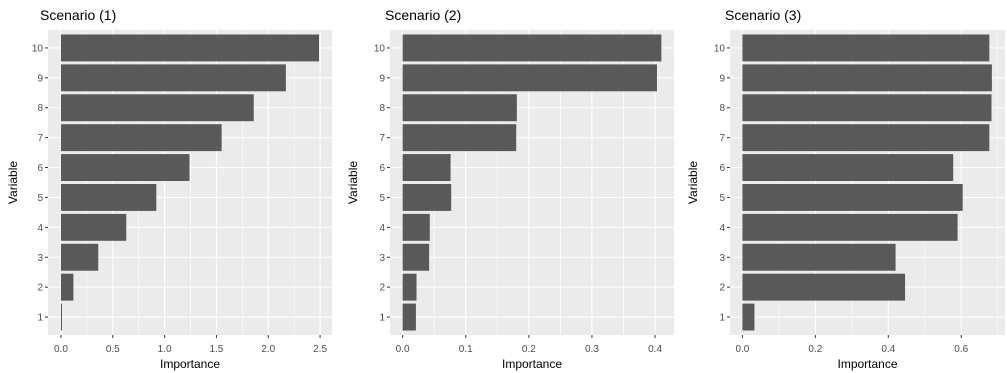  What do you see at coordinates (466, 349) in the screenshot?
I see `x-tick-label: 0.1` at bounding box center [466, 349].